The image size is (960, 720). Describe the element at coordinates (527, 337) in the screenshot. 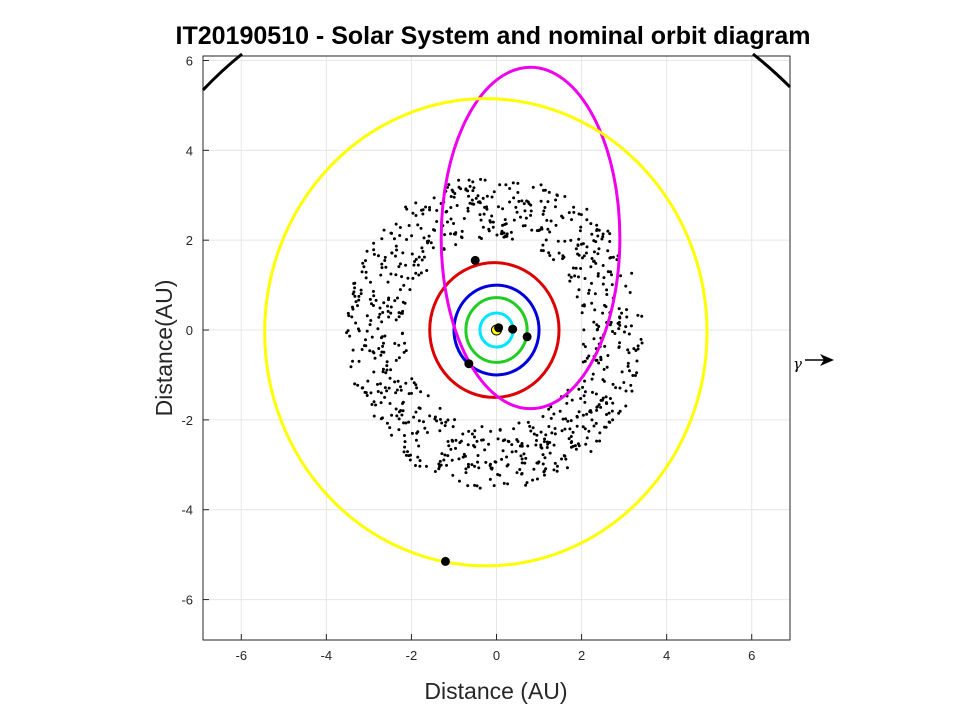

I see `planet` at that location.